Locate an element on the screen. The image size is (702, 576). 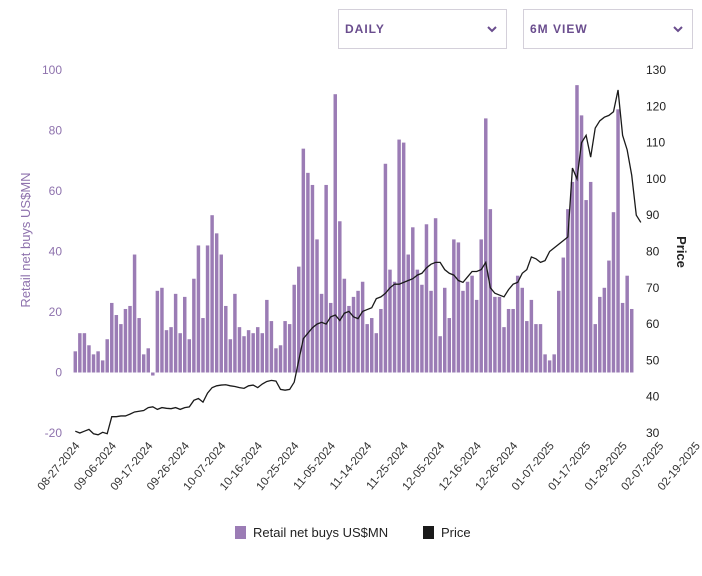
legend-item-bars: Retail net buys US$MN is located at coordinates (311, 532).